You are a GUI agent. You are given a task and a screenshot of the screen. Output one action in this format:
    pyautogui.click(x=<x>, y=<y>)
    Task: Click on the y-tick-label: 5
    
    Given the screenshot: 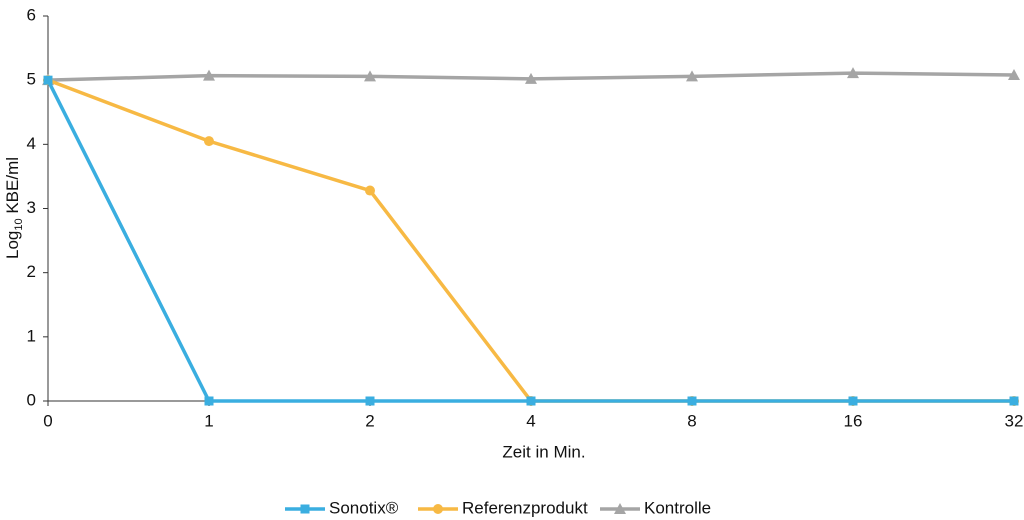 What is the action you would take?
    pyautogui.click(x=31, y=79)
    